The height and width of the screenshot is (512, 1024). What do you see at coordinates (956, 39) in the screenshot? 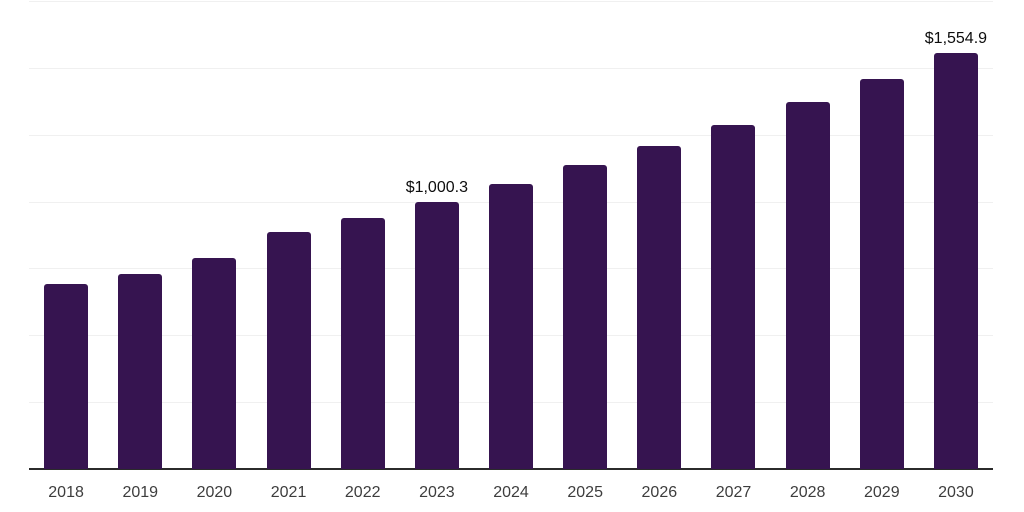
I see `bar-value-label-2030: $1,554.9` at bounding box center [956, 39].